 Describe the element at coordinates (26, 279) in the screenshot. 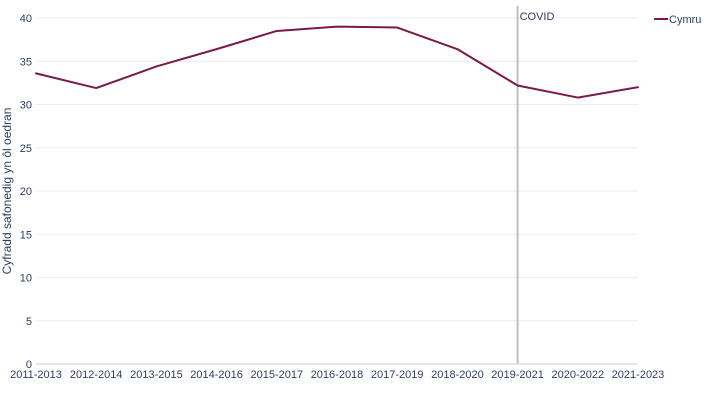

I see `y-tick-label: 10` at that location.